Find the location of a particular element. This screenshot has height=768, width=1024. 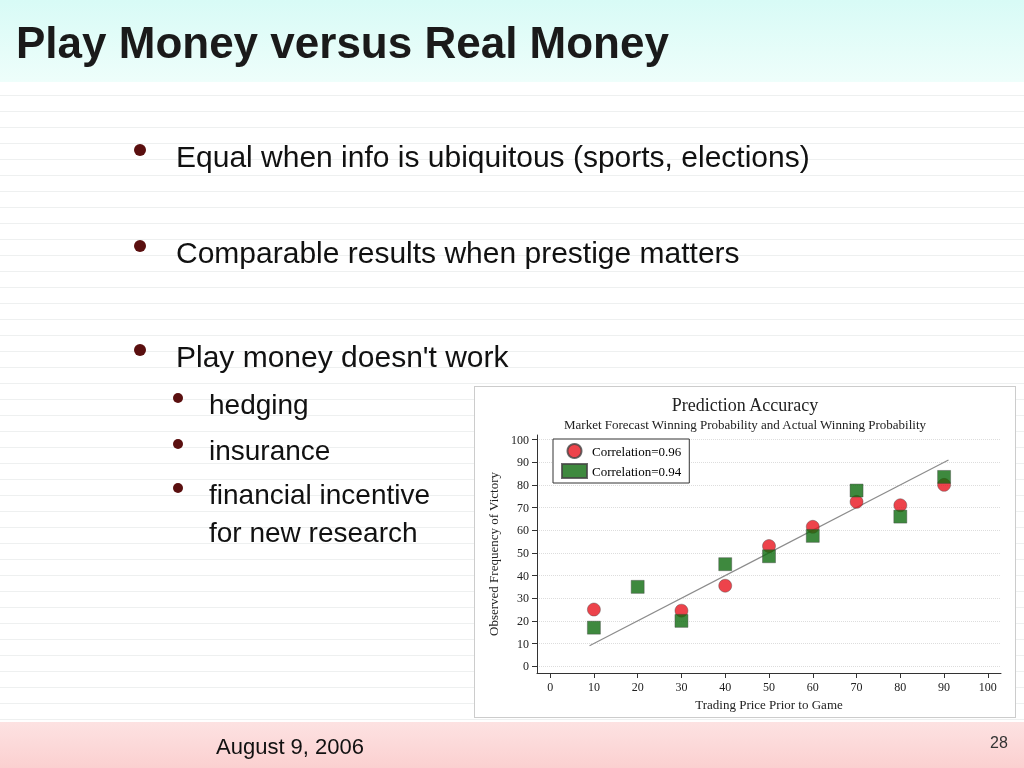

x-tick-label: 10 is located at coordinates (593, 687).